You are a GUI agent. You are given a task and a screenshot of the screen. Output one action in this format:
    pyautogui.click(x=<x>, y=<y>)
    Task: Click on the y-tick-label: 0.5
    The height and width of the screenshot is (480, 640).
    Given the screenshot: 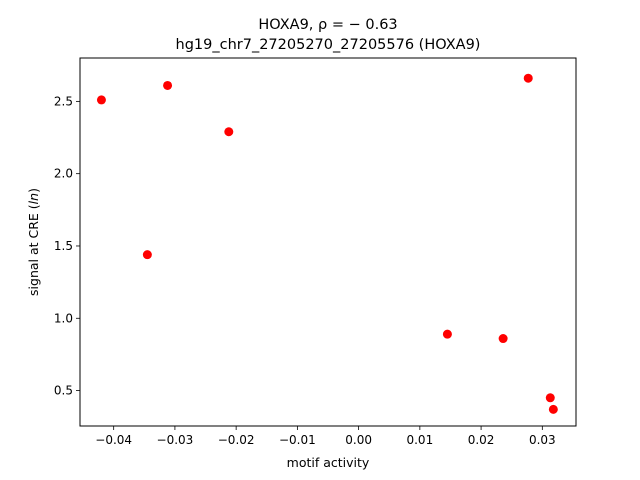 What is the action you would take?
    pyautogui.click(x=63, y=391)
    